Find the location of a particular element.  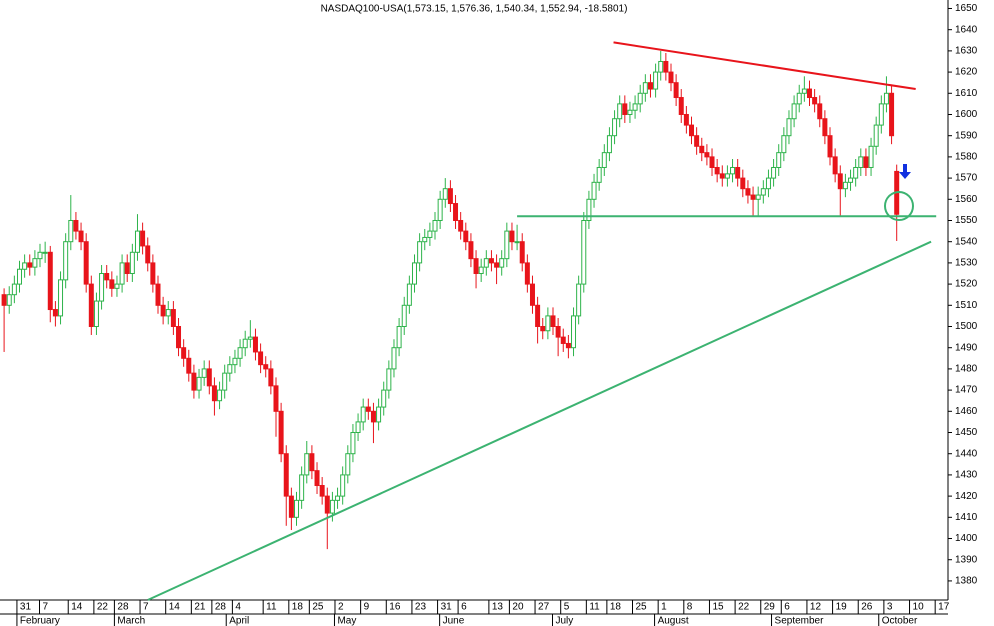

month-label: August is located at coordinates (673, 621).